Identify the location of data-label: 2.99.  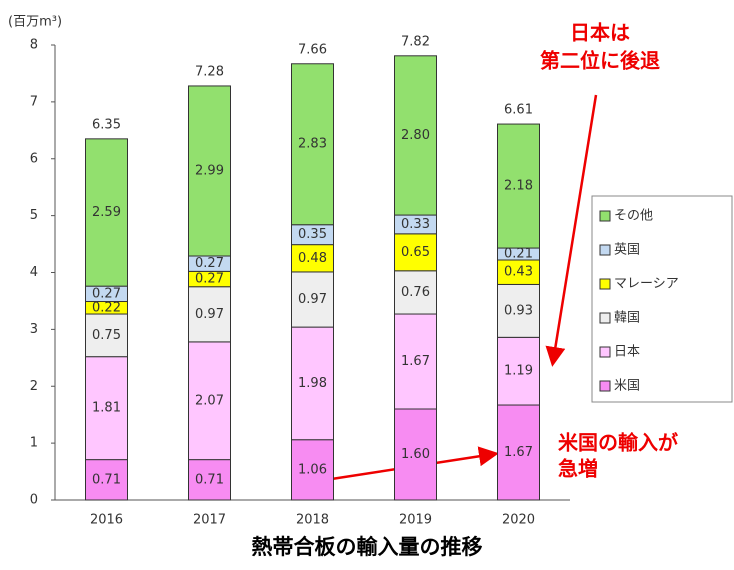
(209, 170).